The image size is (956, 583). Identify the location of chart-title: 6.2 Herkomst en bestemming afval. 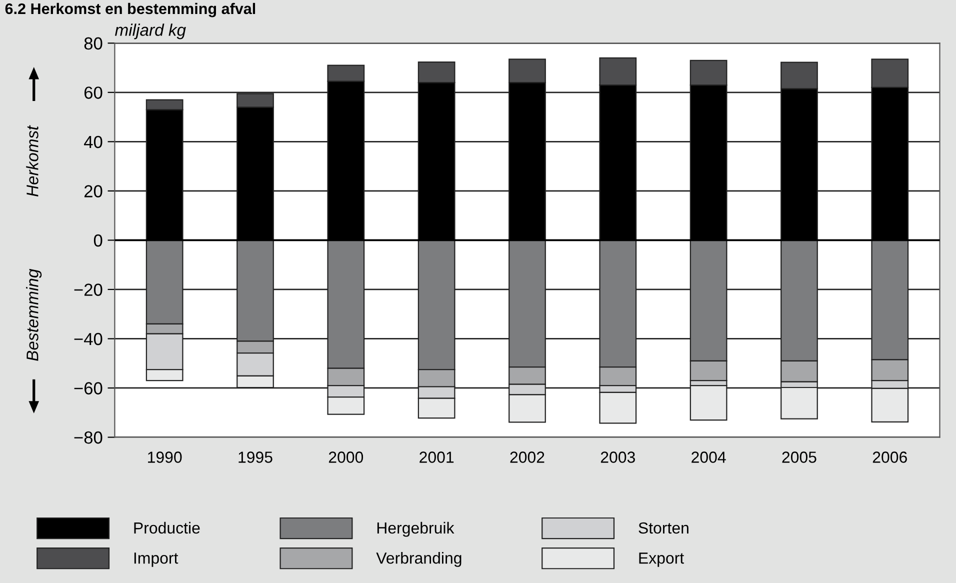
(130, 10).